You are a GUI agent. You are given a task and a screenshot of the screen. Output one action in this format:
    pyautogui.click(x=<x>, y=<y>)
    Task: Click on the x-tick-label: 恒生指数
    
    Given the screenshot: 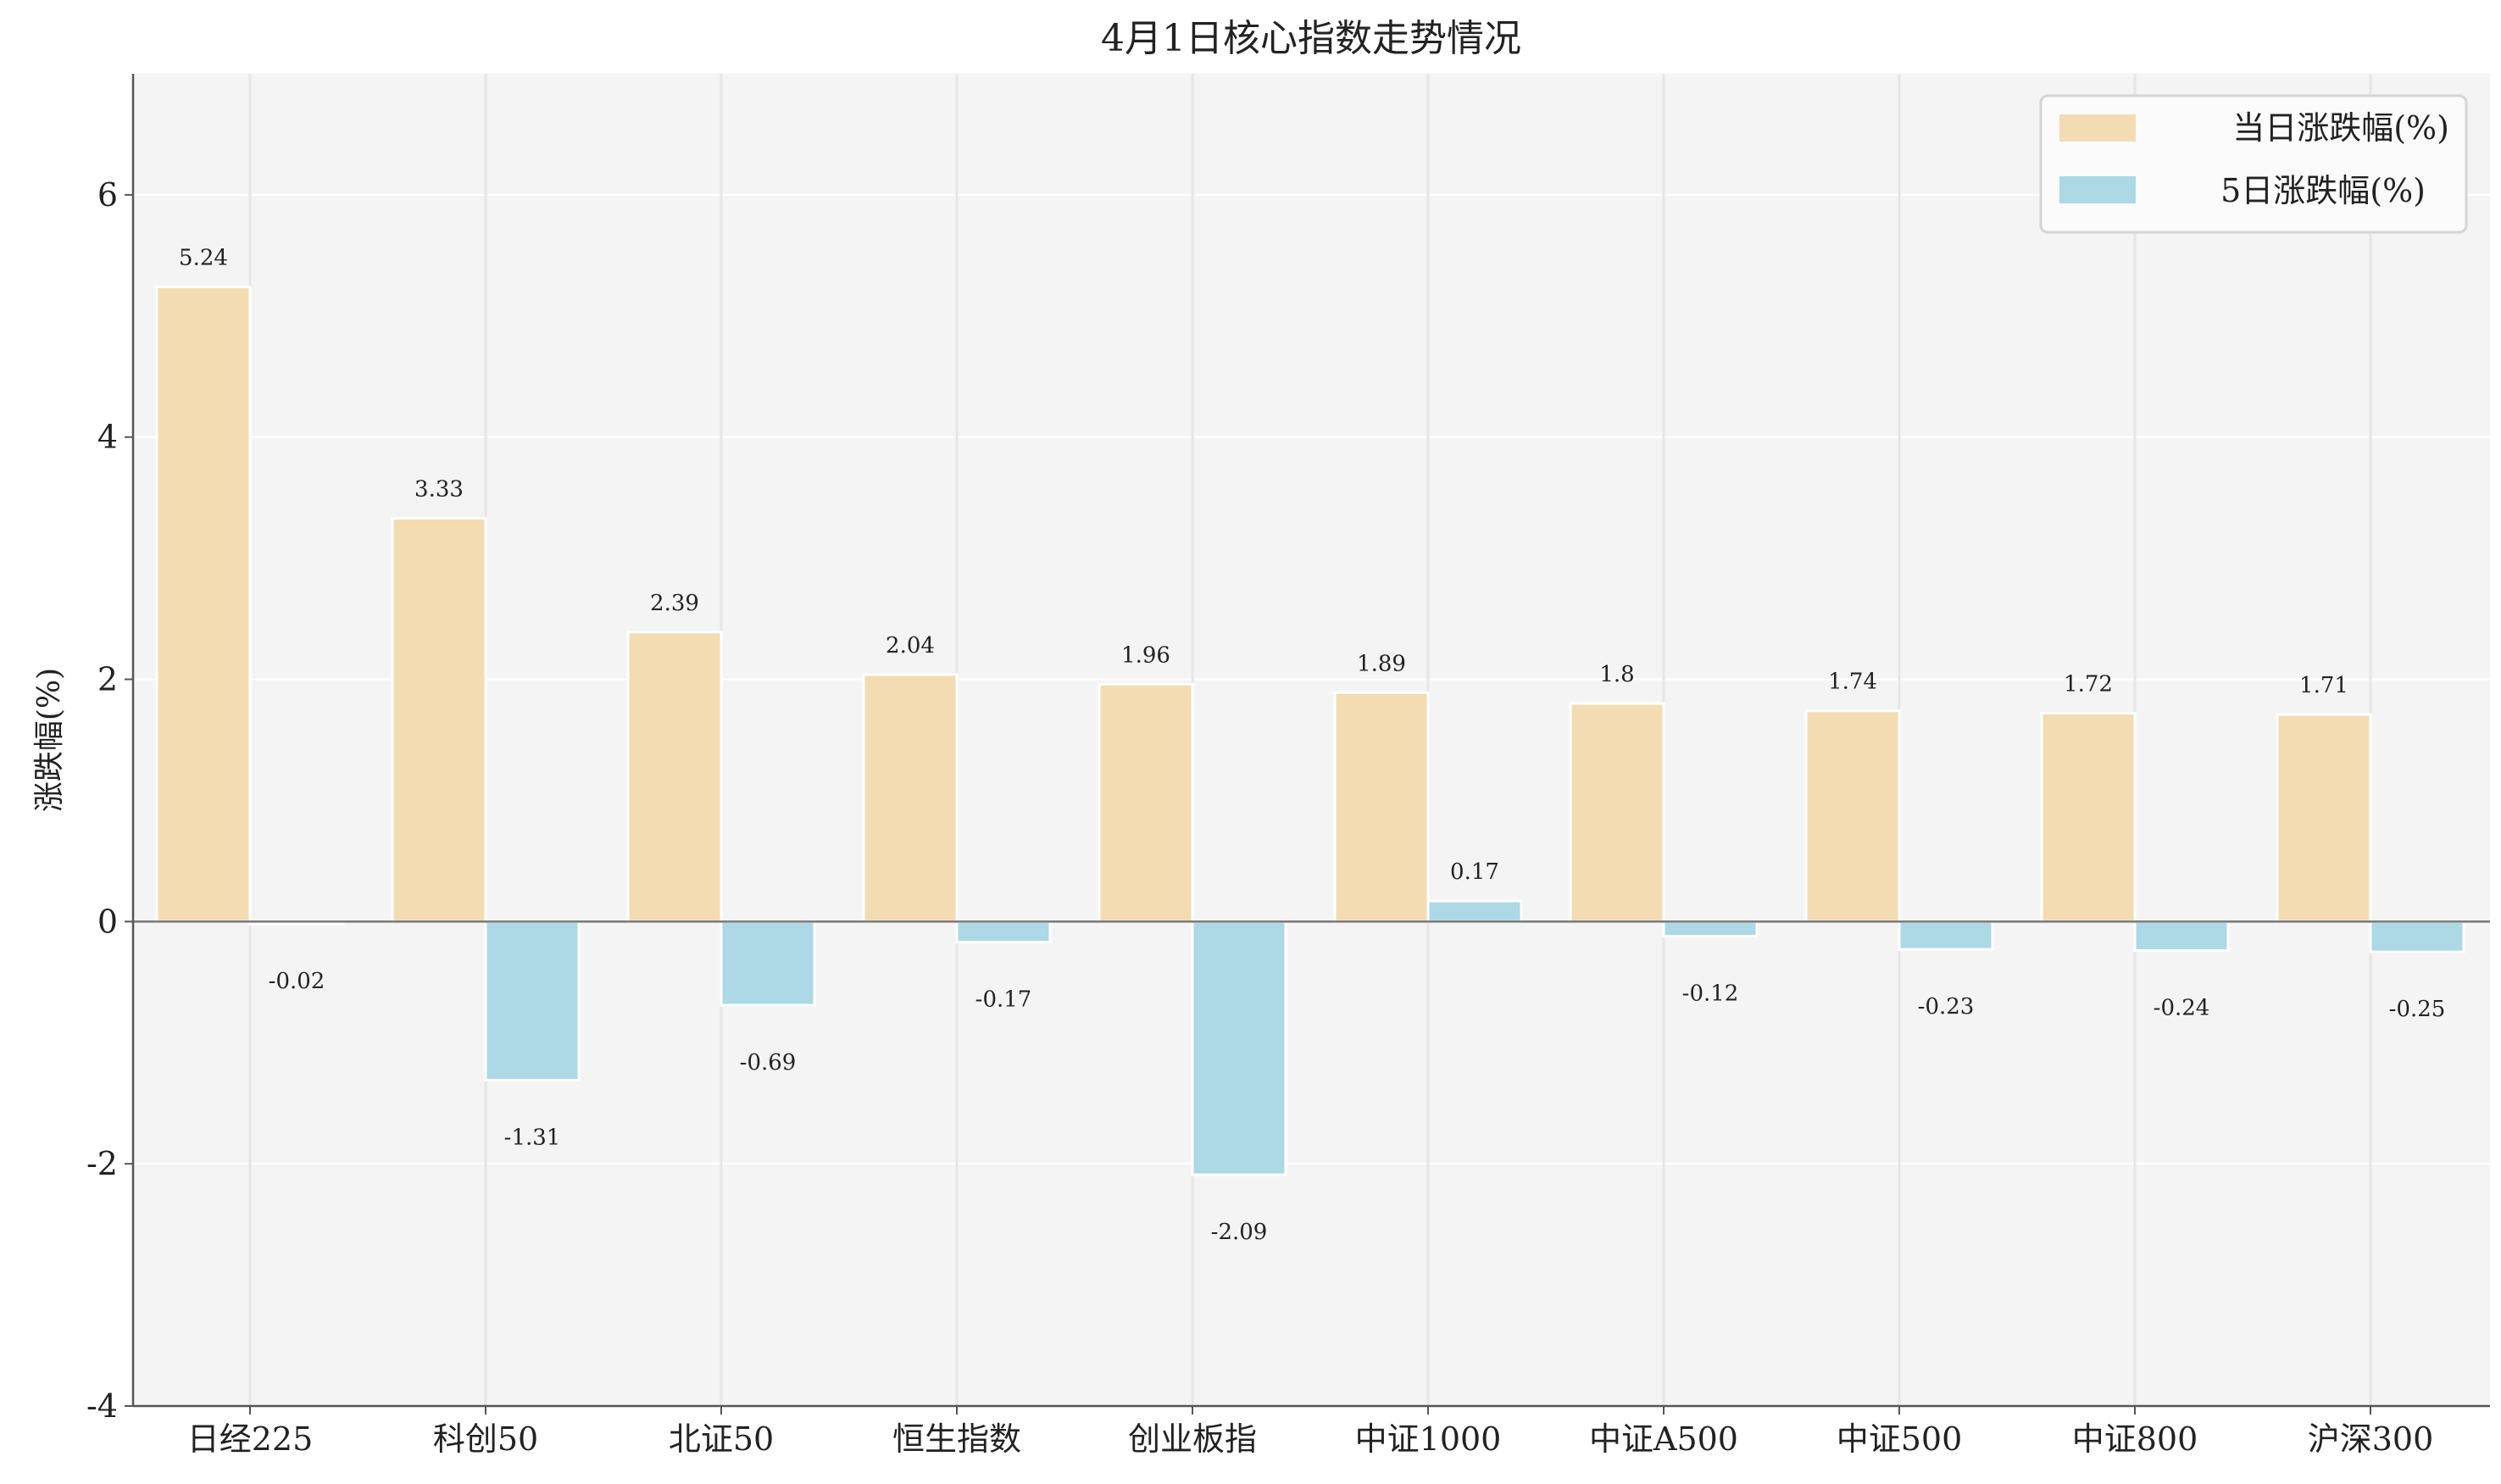 What is the action you would take?
    pyautogui.click(x=956, y=1439)
    